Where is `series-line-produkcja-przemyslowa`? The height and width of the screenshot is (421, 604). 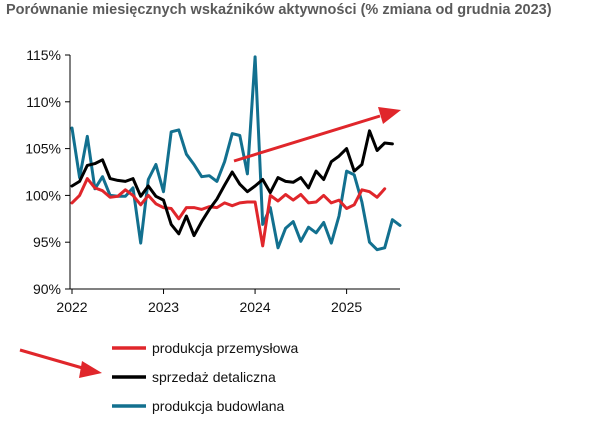 series-line-produkcja-przemyslowa is located at coordinates (228, 212).